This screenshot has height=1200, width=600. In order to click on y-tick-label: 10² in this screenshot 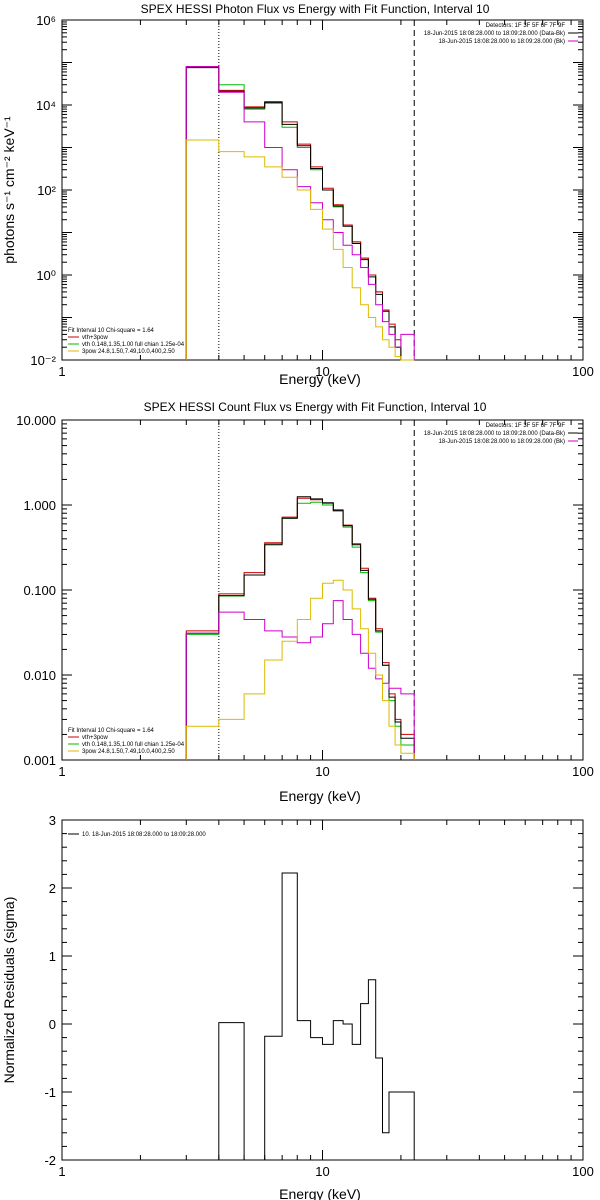, I will do `click(46, 190)`.